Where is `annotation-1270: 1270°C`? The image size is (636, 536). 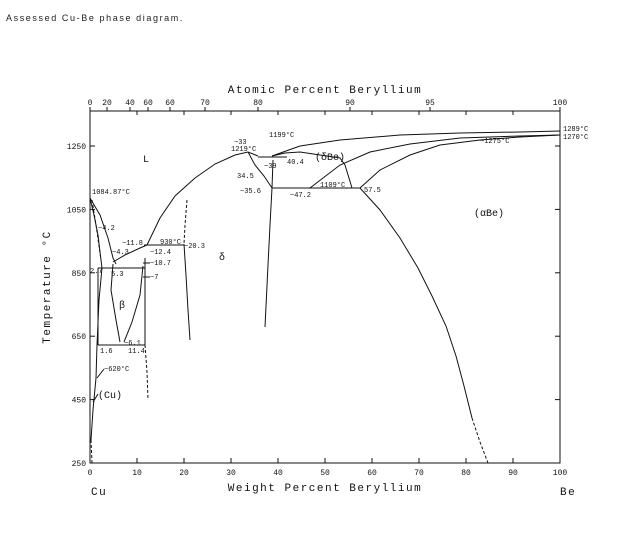 annotation-1270: 1270°C is located at coordinates (575, 137).